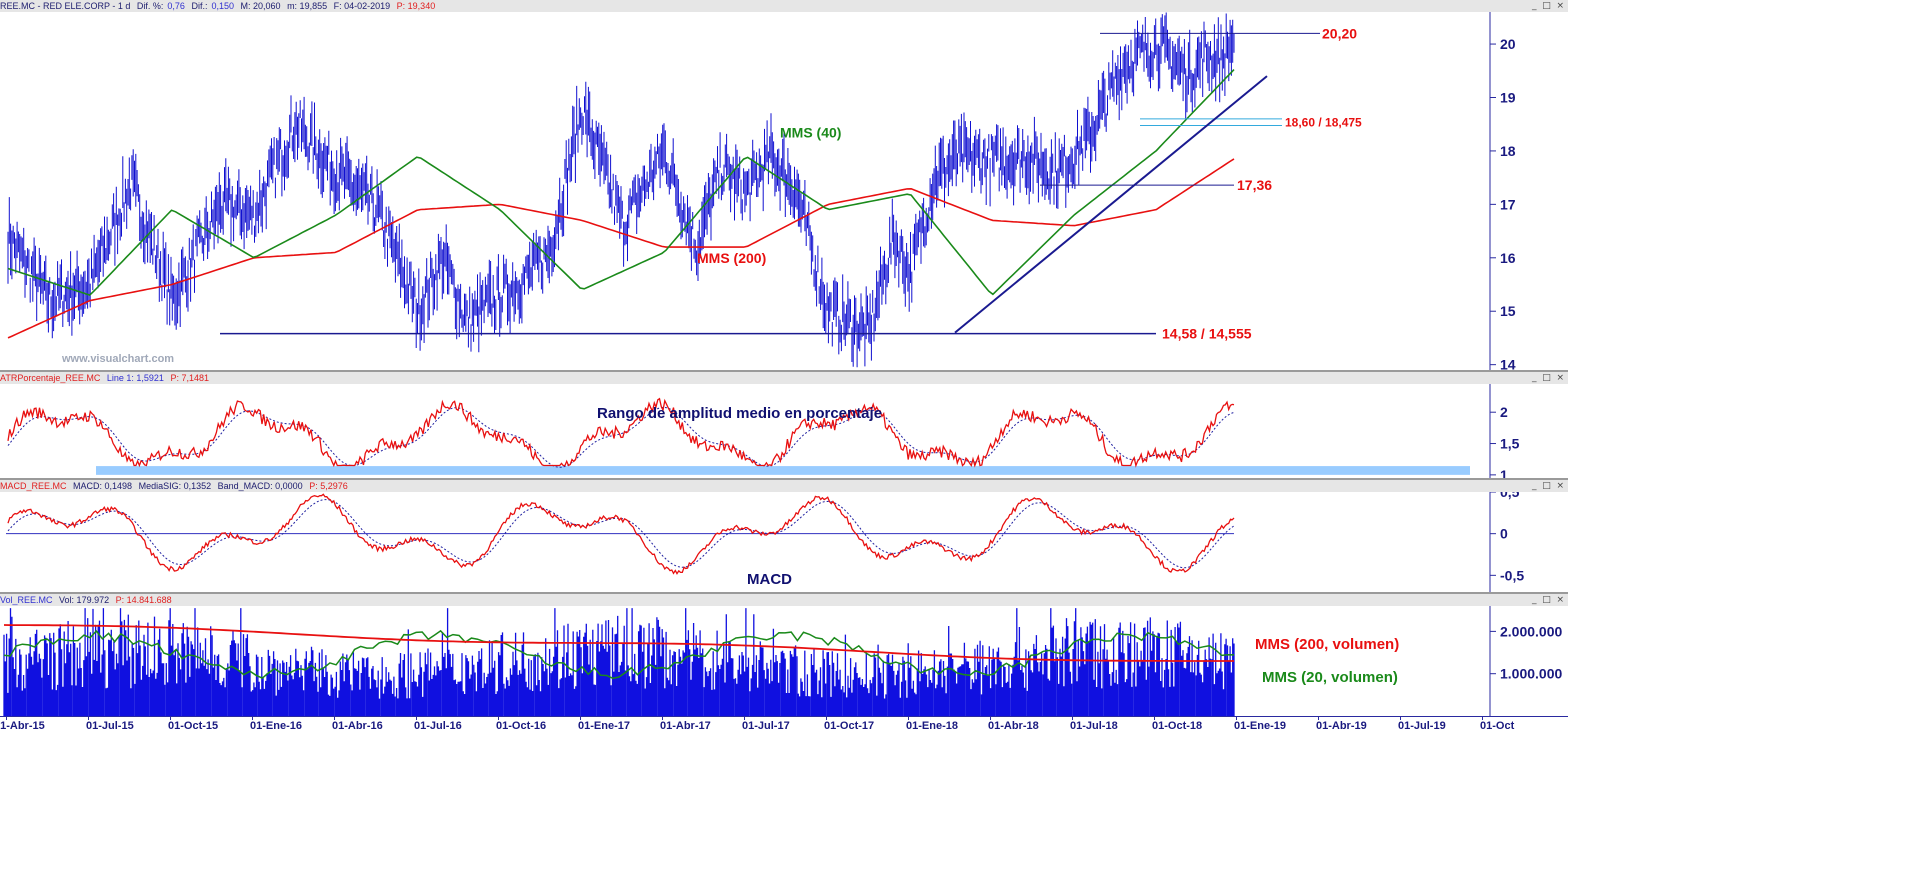  I want to click on price-y-tick-label: 19, so click(1508, 97).